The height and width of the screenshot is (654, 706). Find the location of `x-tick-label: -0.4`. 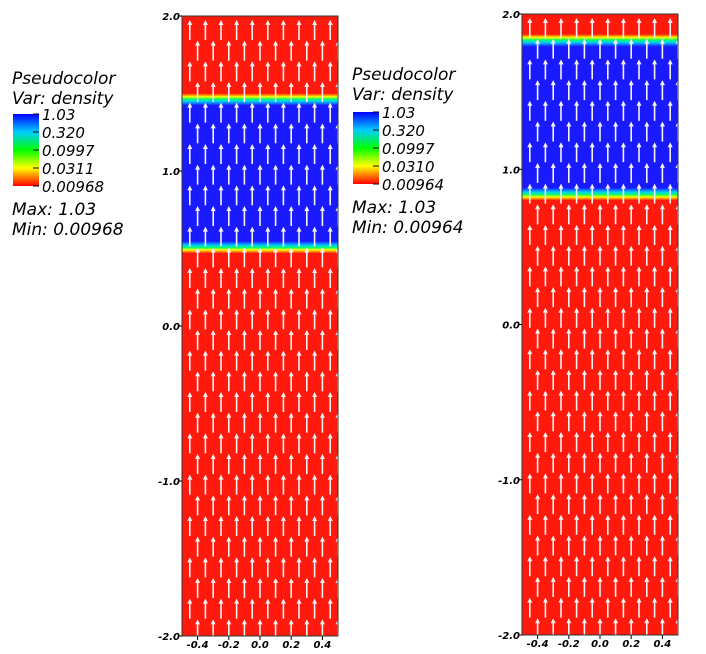

x-tick-label: -0.4 is located at coordinates (538, 644).